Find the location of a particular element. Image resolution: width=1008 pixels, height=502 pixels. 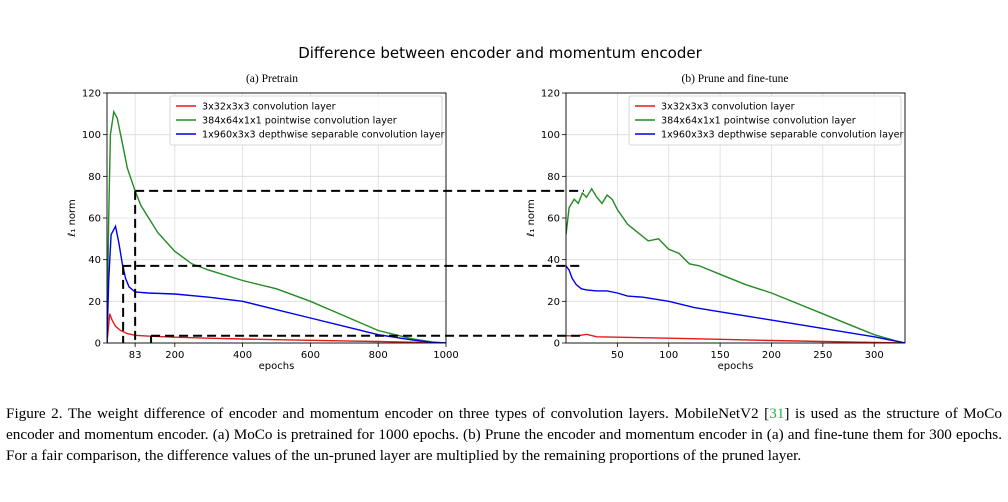

caption-reference-link: 31 is located at coordinates (777, 413).